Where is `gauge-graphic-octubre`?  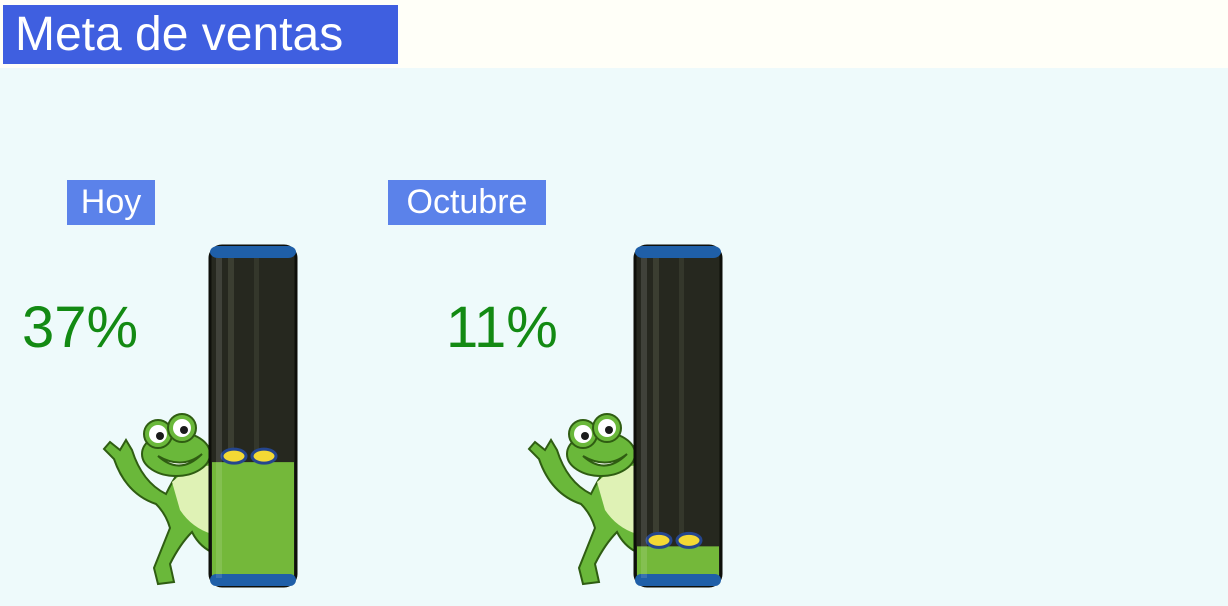 gauge-graphic-octubre is located at coordinates (625, 416).